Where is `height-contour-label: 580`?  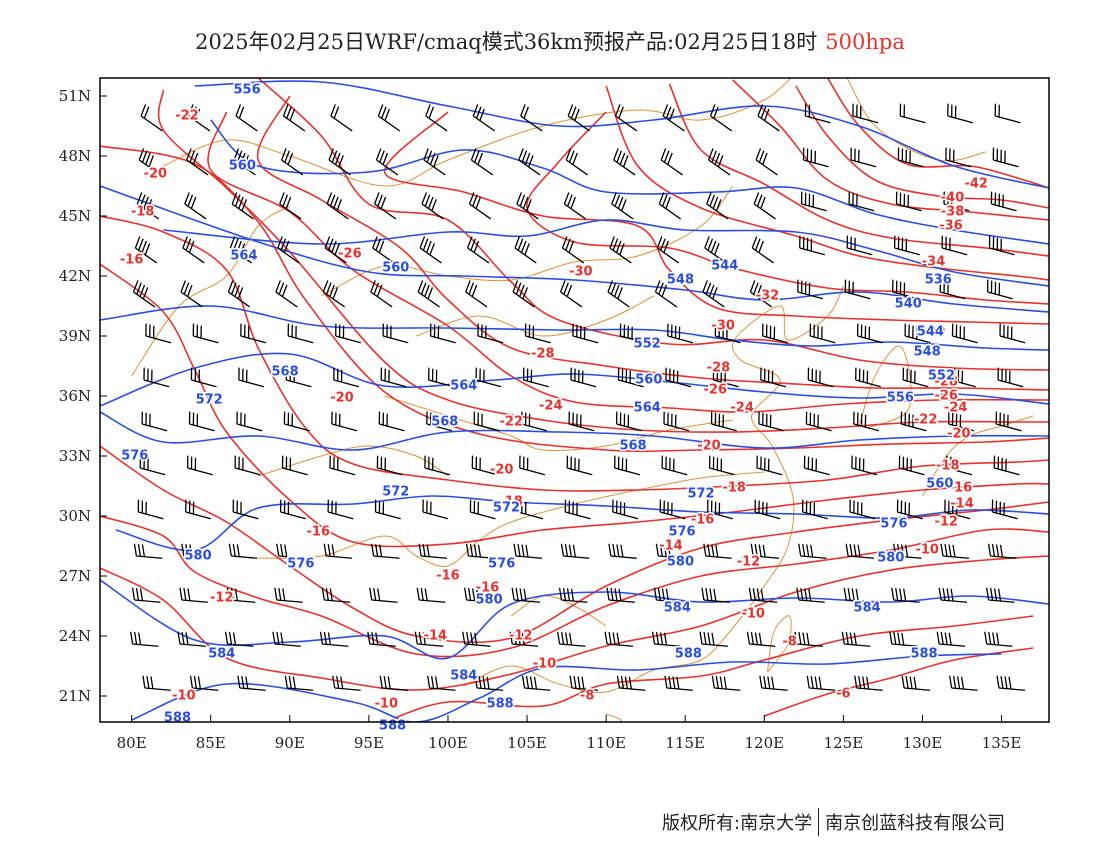 height-contour-label: 580 is located at coordinates (680, 562).